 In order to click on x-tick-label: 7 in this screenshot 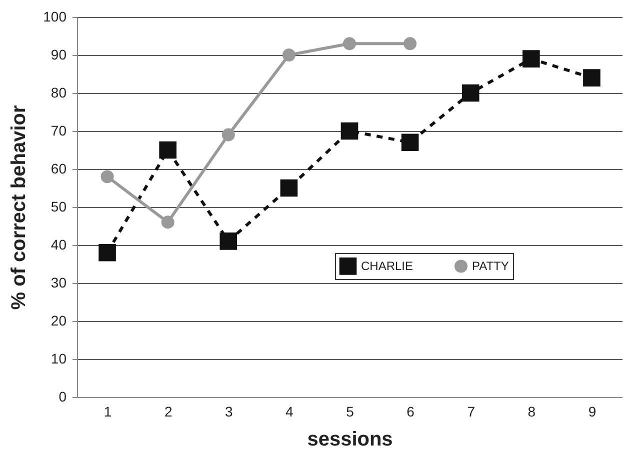, I will do `click(471, 412)`.